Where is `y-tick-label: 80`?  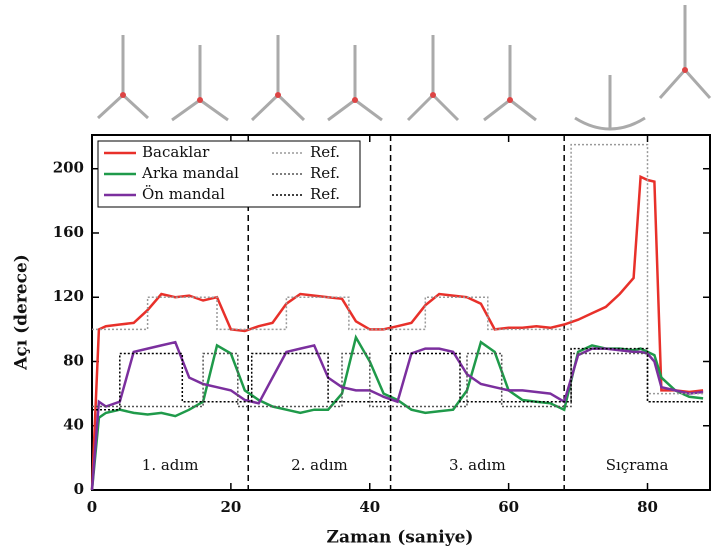 y-tick-label: 80 is located at coordinates (73, 360).